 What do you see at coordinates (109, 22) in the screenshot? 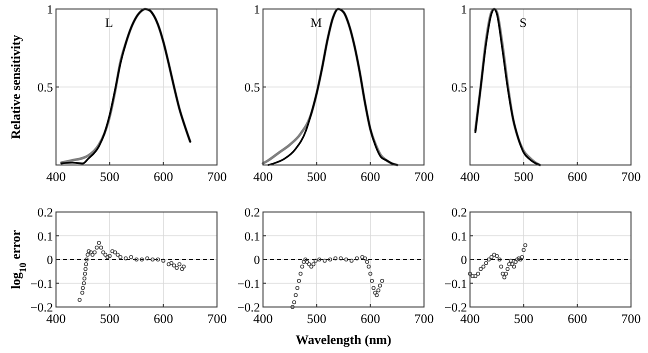
I see `annotation: L` at bounding box center [109, 22].